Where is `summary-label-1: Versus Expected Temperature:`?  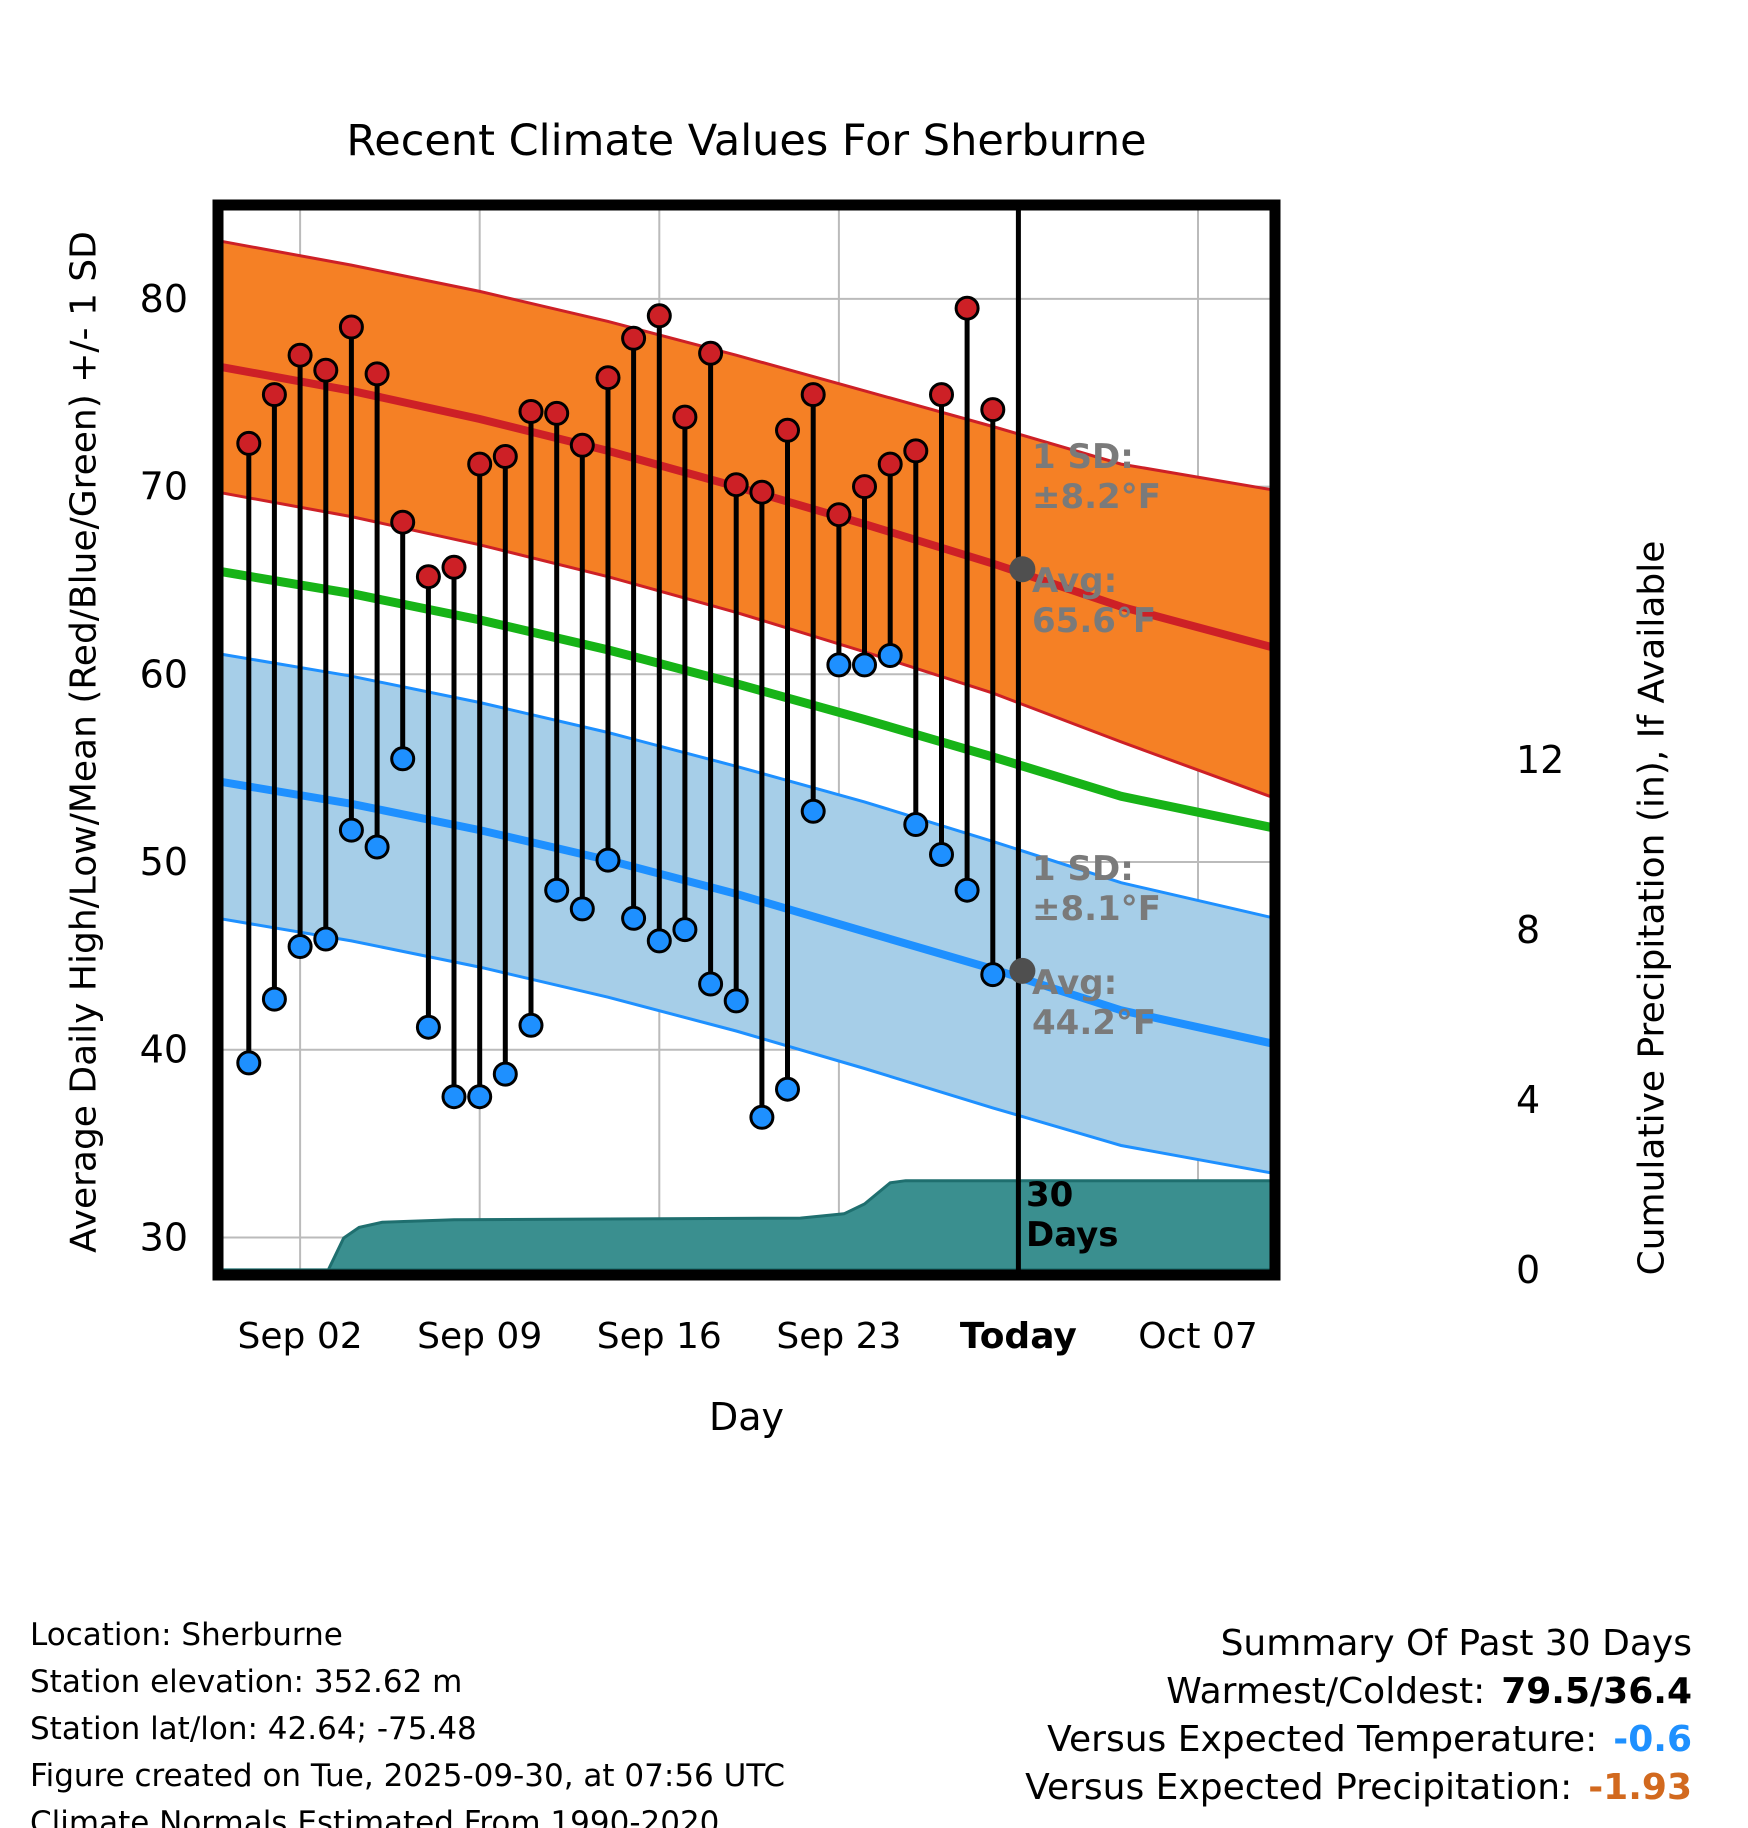 summary-label-1: Versus Expected Temperature: is located at coordinates (1322, 1739).